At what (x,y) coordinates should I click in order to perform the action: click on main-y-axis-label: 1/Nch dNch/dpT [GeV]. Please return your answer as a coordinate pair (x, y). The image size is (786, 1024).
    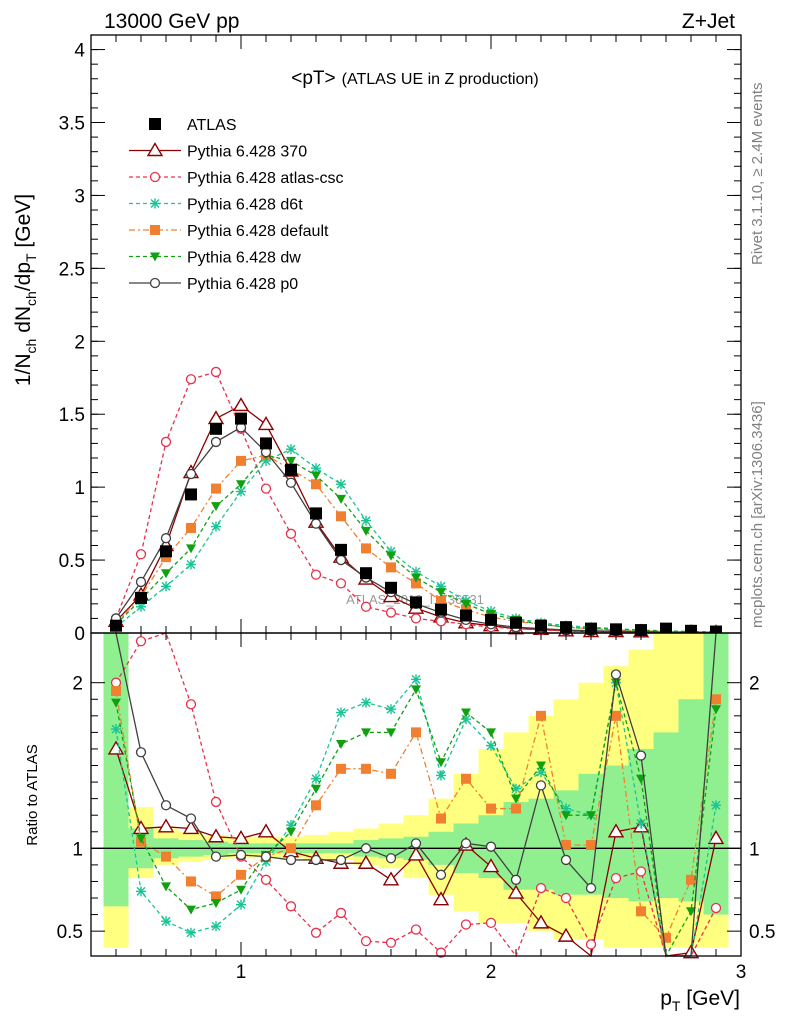
    Looking at the image, I should click on (25, 290).